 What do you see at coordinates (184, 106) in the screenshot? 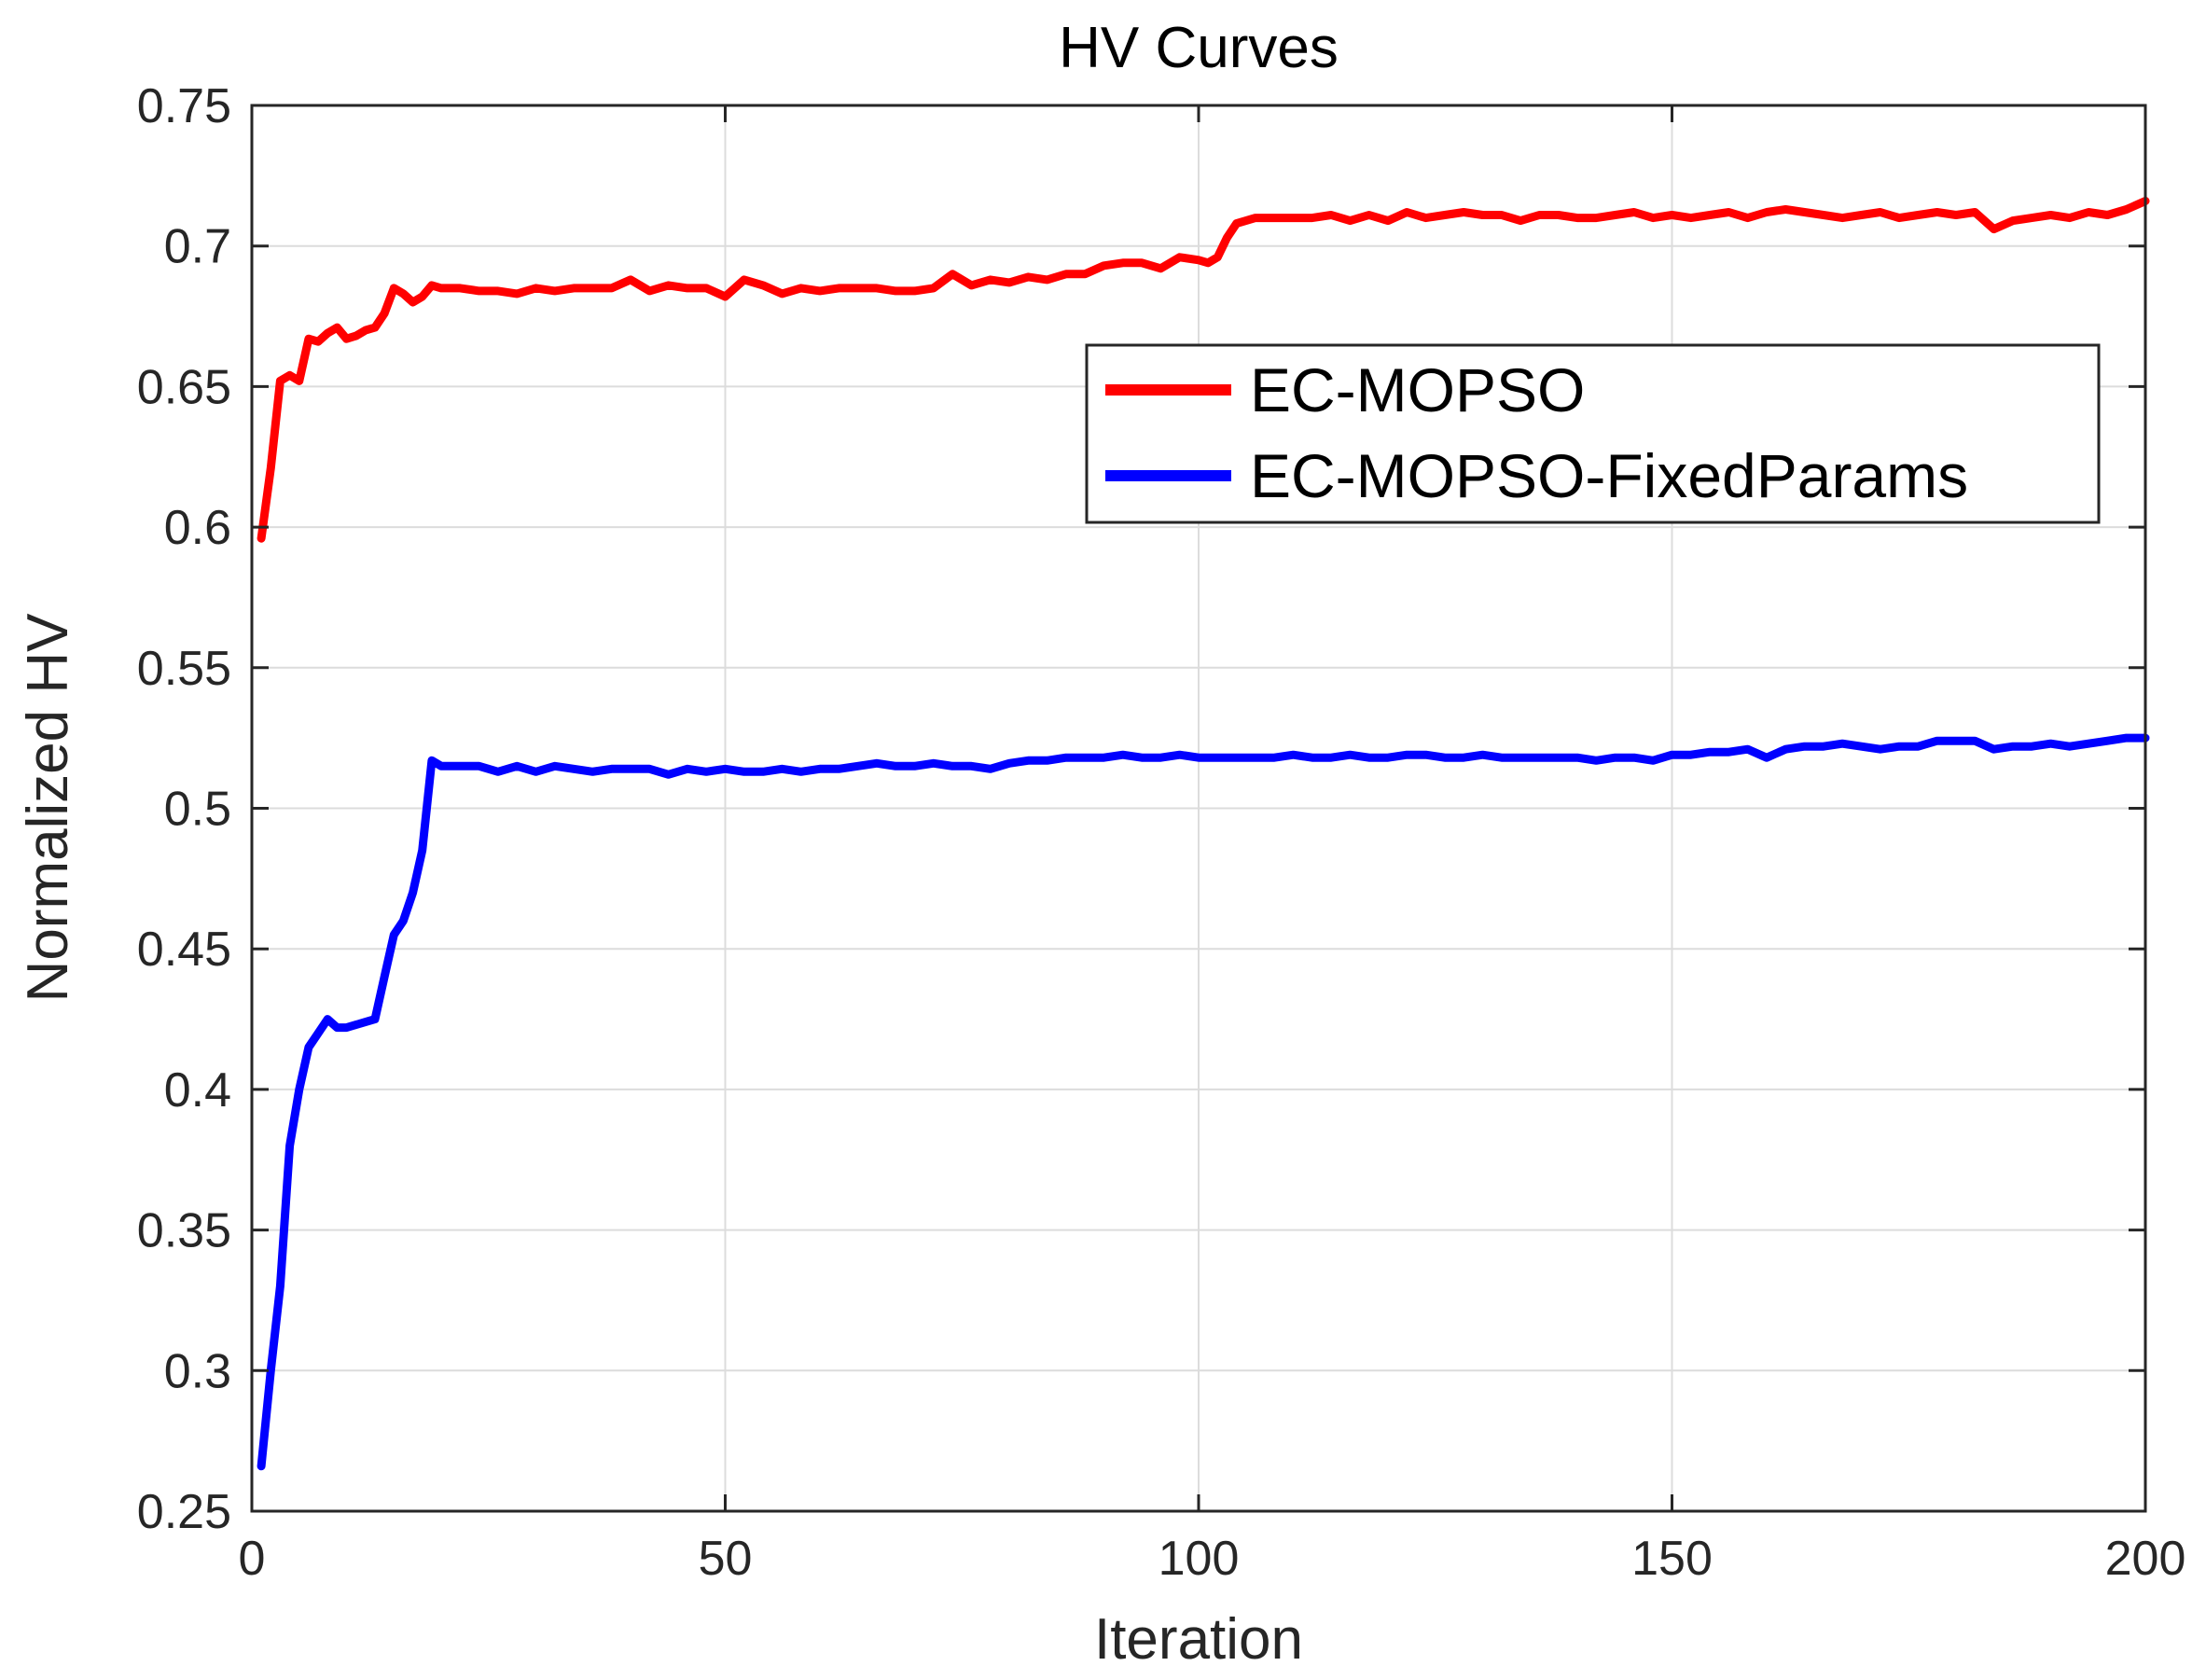
I see `y-tick-label: 0.75` at bounding box center [184, 106].